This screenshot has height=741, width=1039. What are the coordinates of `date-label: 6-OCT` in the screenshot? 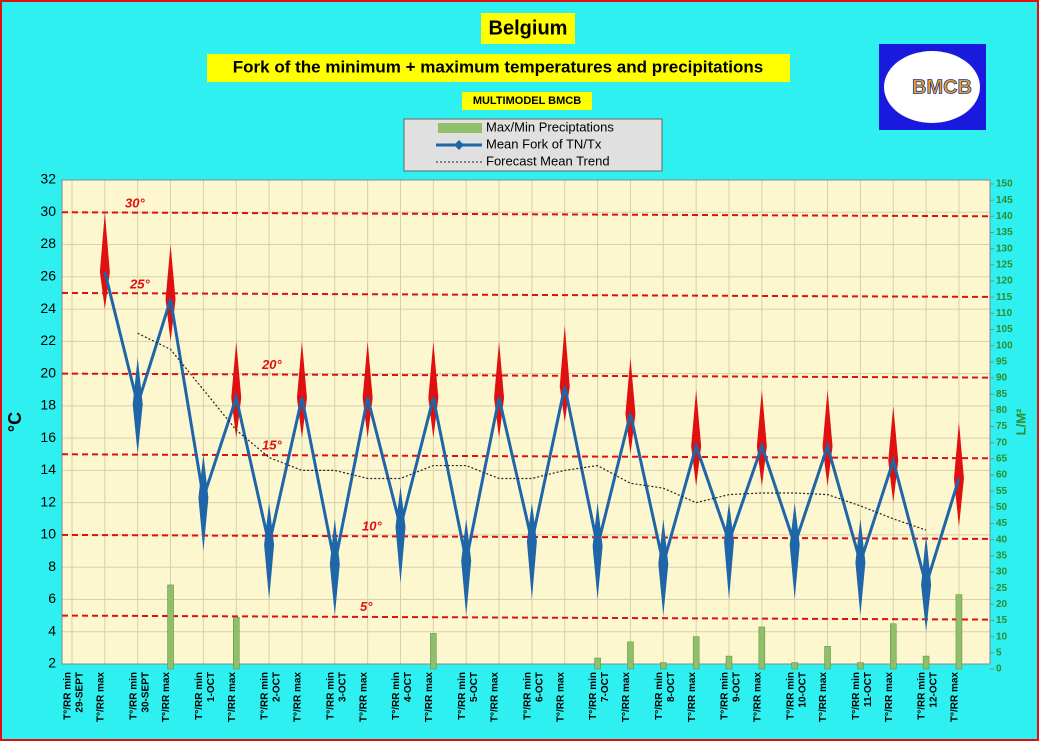 It's located at (540, 687).